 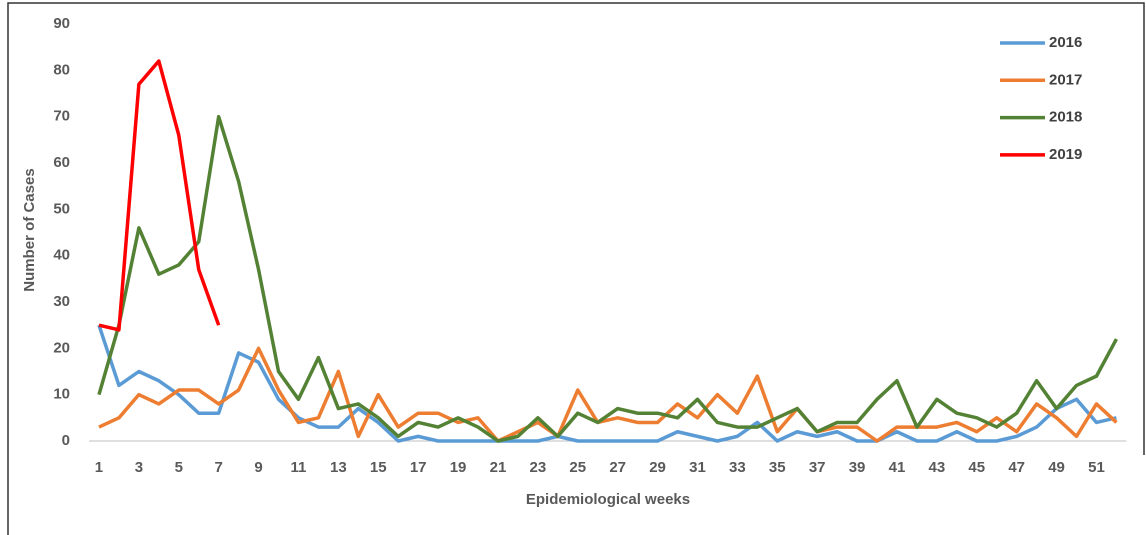 I want to click on x-tick-label: 19, so click(x=458, y=467).